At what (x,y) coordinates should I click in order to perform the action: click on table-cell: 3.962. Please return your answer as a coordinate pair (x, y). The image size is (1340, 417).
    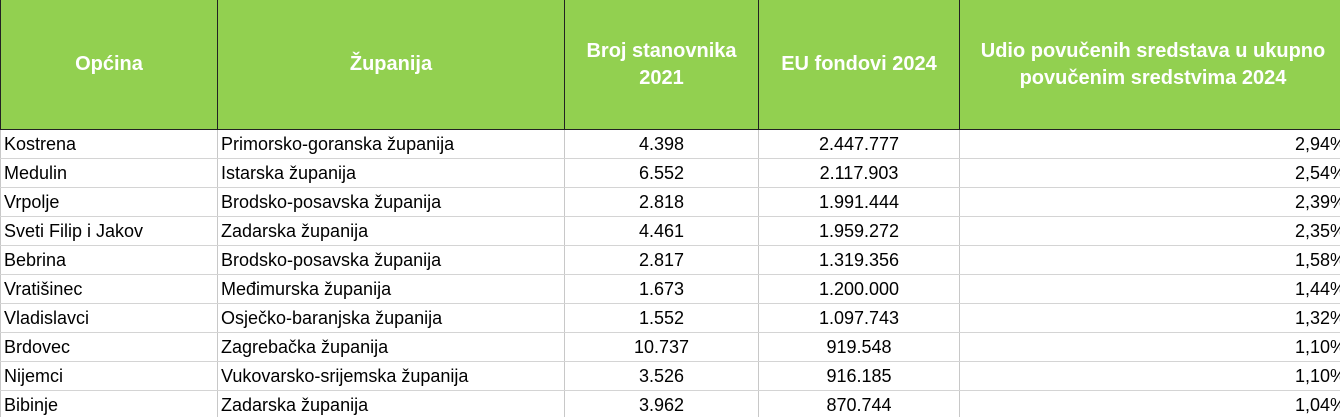
    Looking at the image, I should click on (661, 403).